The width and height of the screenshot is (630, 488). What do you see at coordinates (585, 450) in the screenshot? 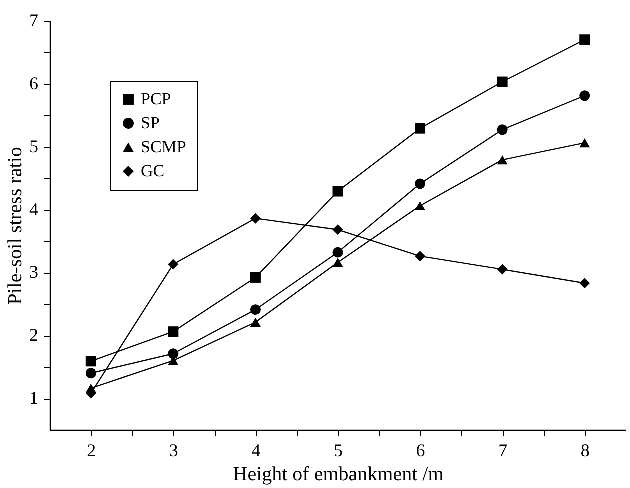
I see `x-tick-label: 8` at bounding box center [585, 450].